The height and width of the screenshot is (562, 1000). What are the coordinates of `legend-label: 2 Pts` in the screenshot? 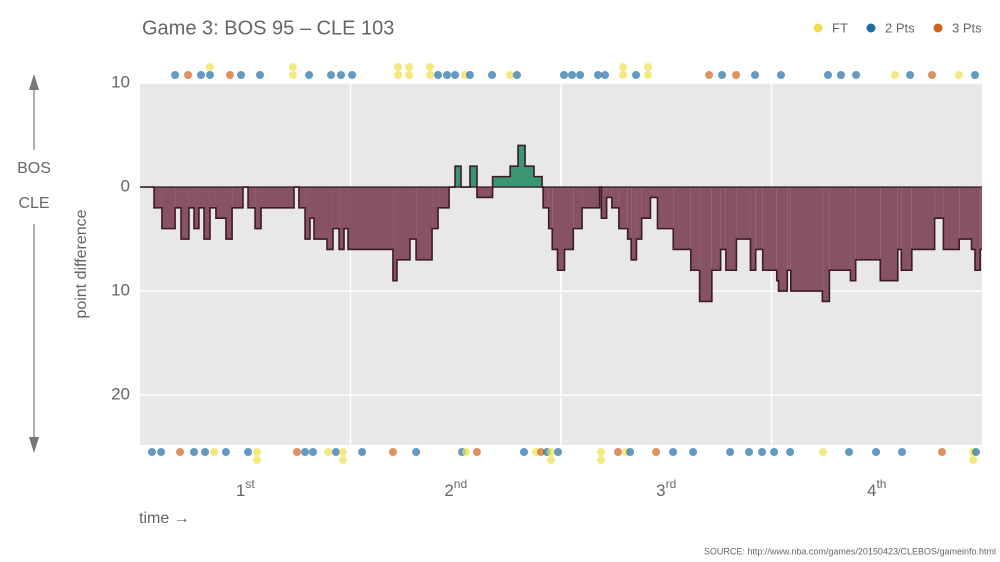 It's located at (900, 27).